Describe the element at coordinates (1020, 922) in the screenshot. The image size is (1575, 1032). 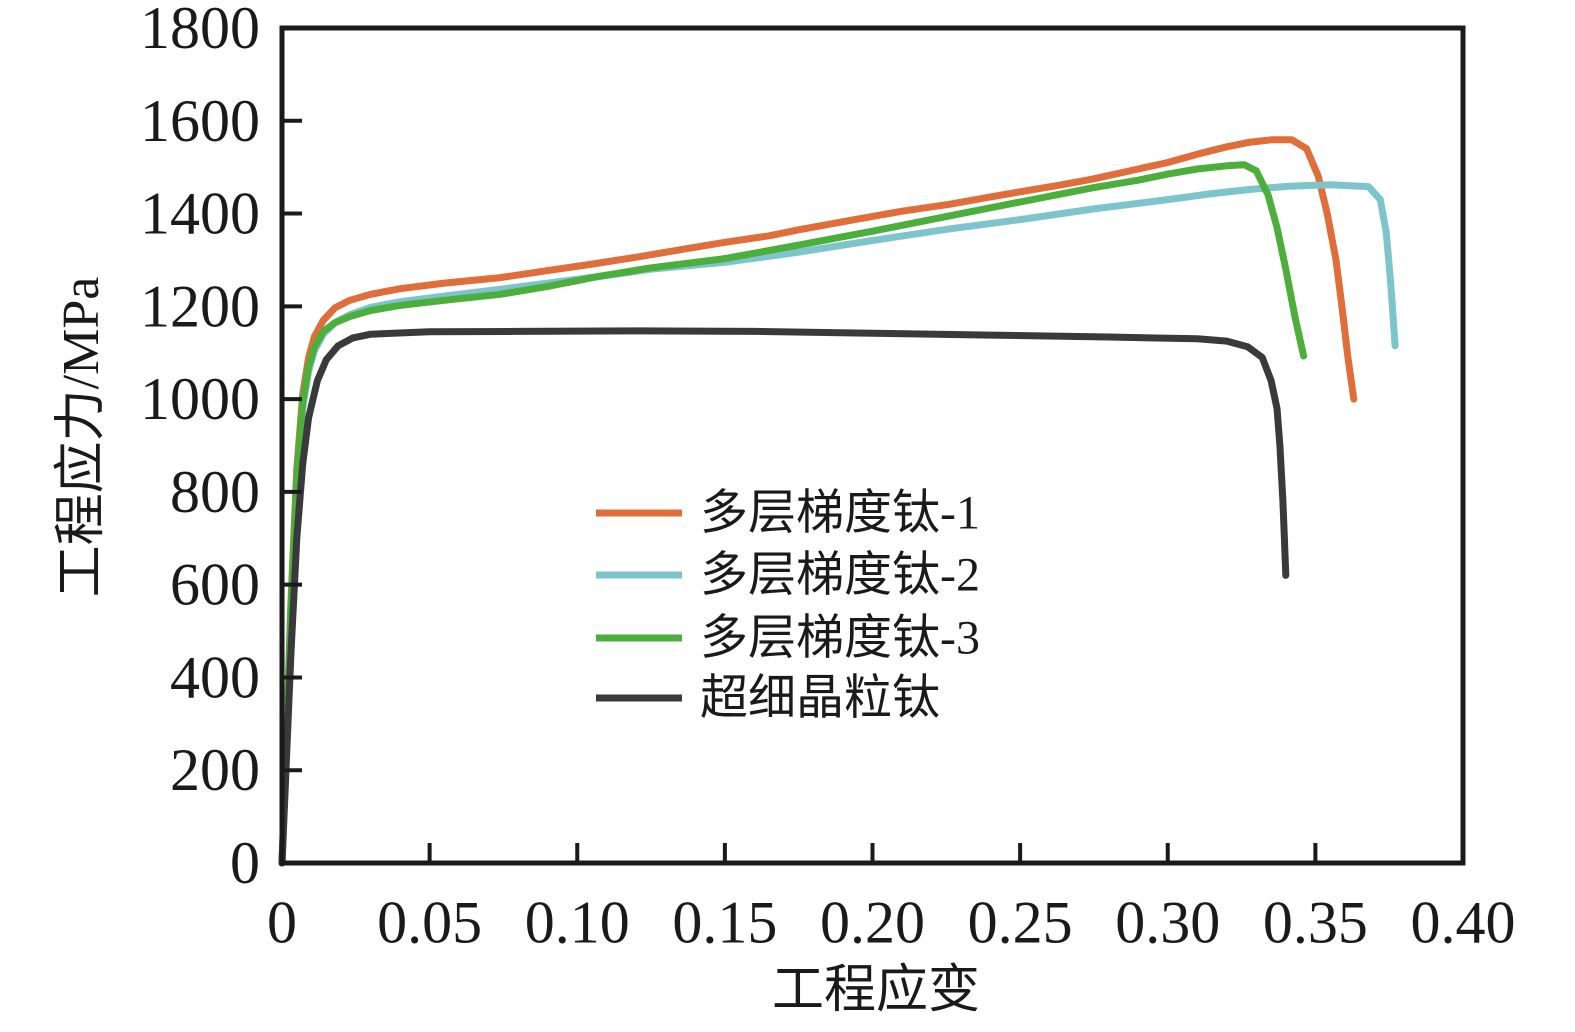
I see `x-tick-label: 0.25` at that location.